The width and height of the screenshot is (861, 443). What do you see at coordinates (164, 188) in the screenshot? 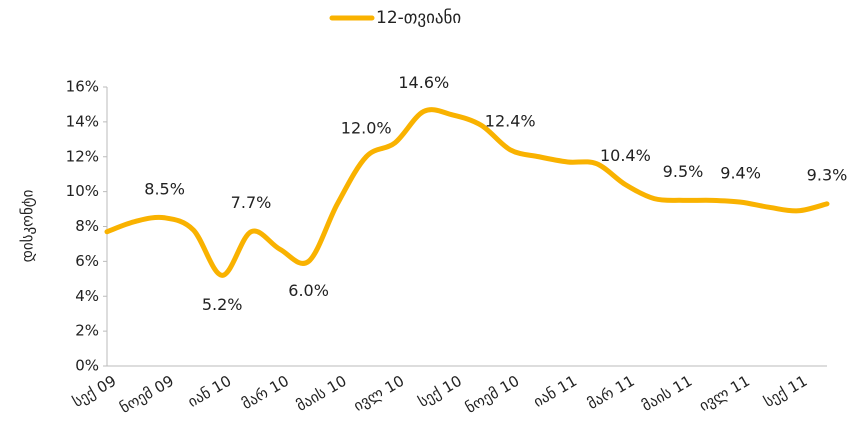
I see `data-label: 8.5%` at bounding box center [164, 188].